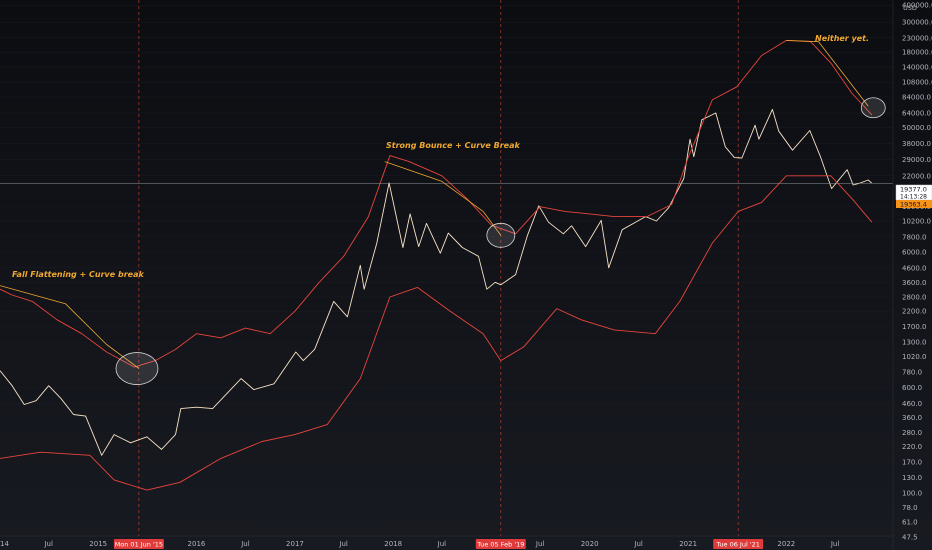 The width and height of the screenshot is (932, 550). I want to click on y-tick-label: 61.0, so click(910, 523).